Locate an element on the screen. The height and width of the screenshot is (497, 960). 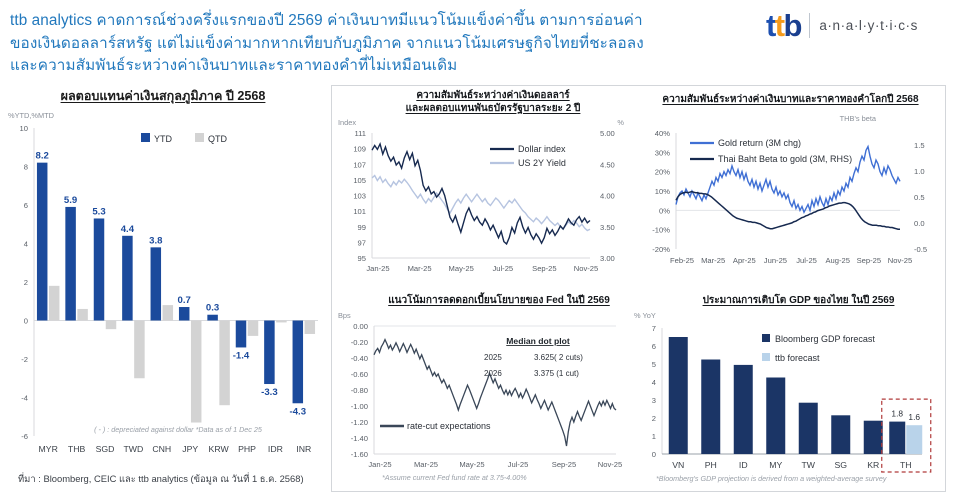
dxy-xtick: Mar-25 is located at coordinates (420, 268).